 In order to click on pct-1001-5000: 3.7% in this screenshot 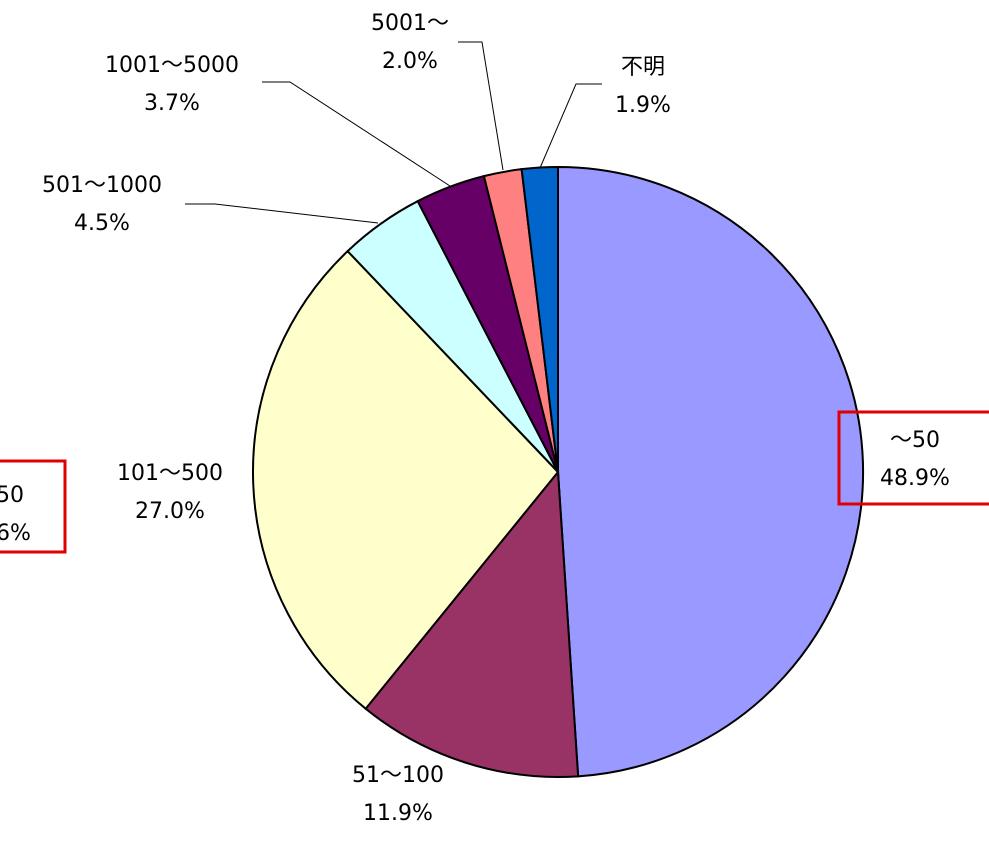, I will do `click(172, 103)`.